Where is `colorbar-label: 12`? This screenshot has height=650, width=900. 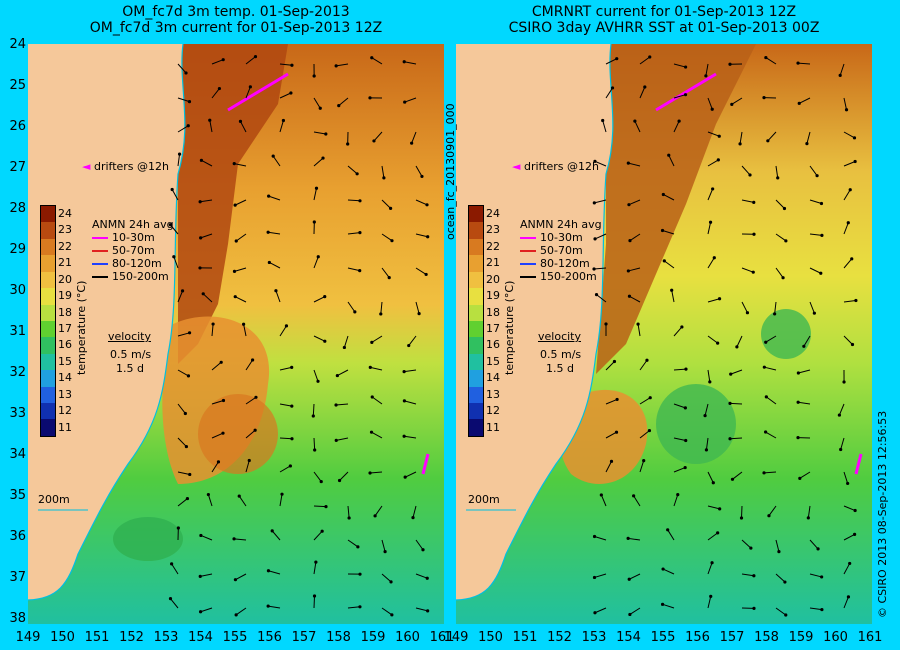
colorbar-label: 12 is located at coordinates (493, 411).